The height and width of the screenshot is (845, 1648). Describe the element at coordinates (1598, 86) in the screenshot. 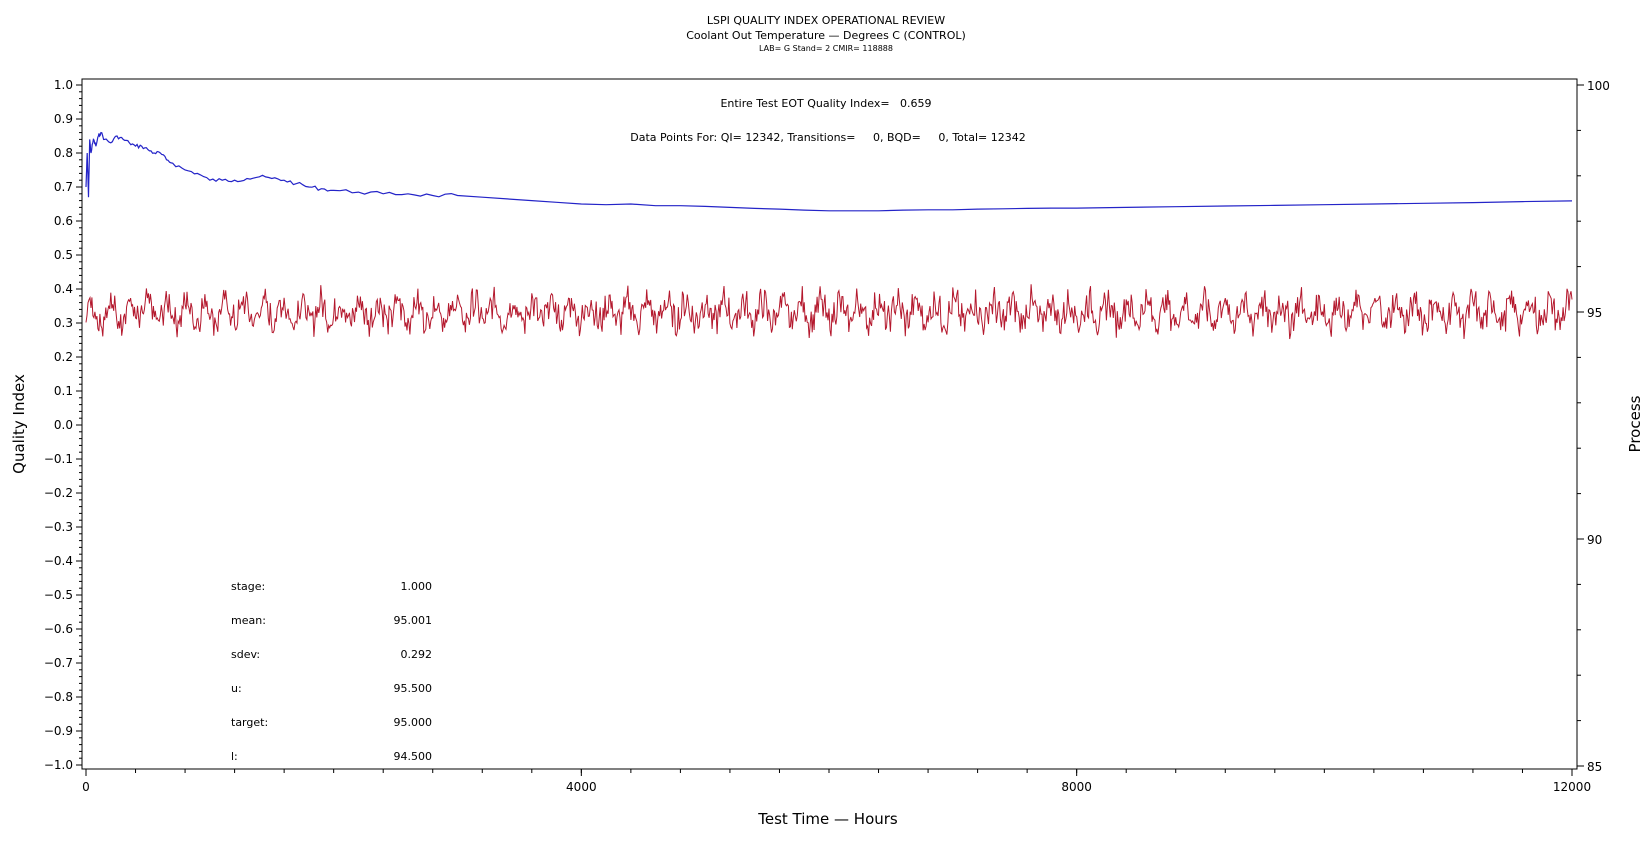

I see `right-tick-label: 100` at that location.